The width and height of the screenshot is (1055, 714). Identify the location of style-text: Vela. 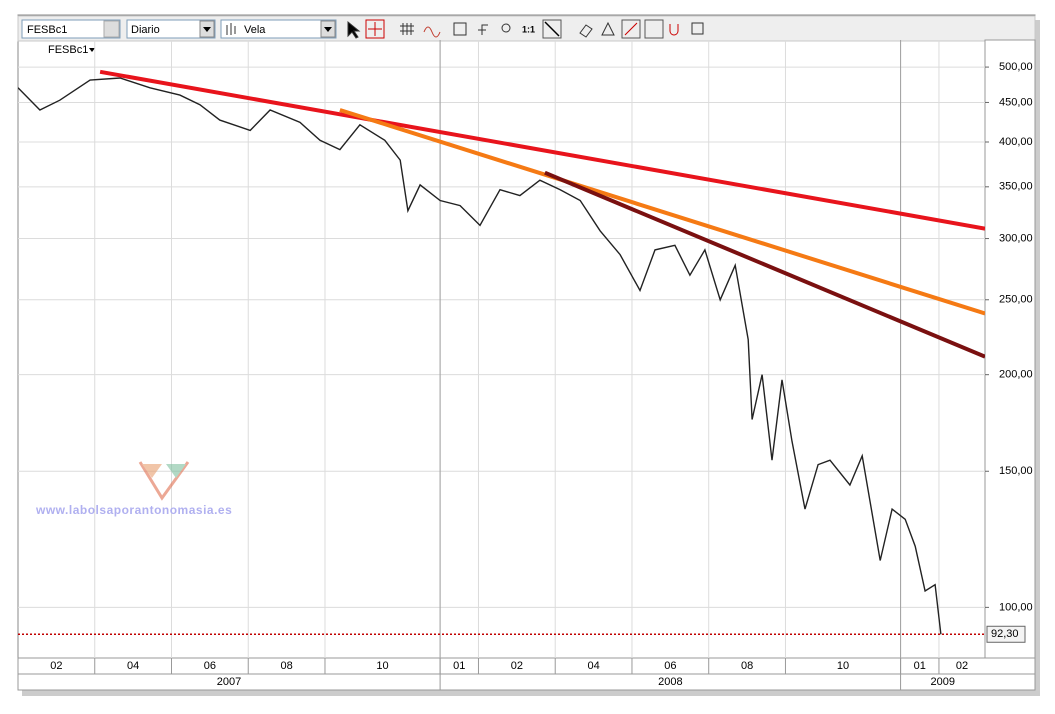
(255, 30).